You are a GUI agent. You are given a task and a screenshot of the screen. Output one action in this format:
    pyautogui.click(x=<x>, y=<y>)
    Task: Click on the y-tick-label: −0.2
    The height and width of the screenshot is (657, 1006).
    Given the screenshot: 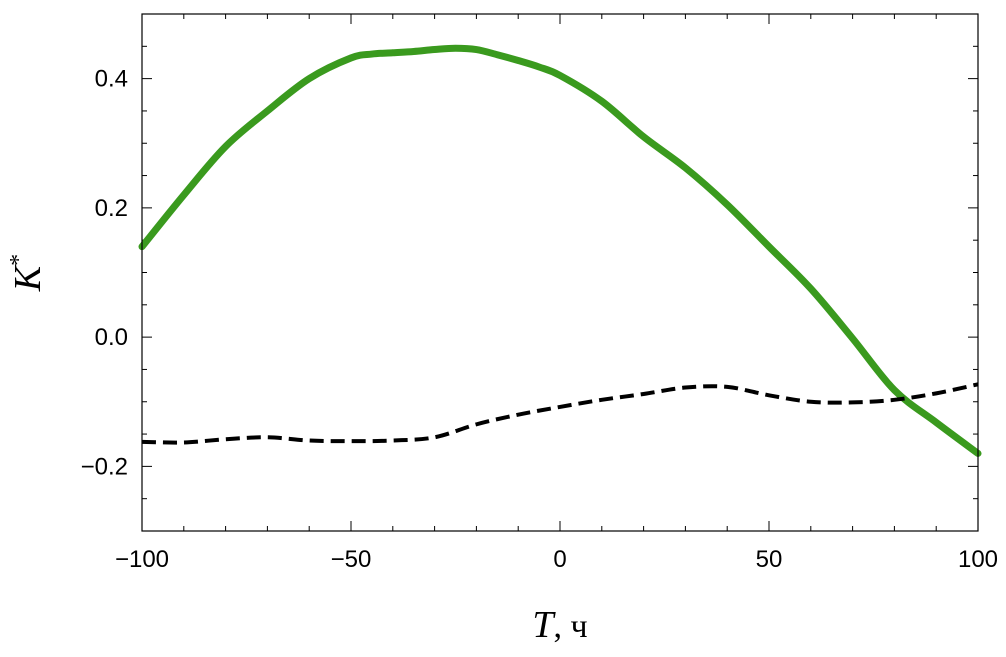 What is the action you would take?
    pyautogui.click(x=104, y=466)
    